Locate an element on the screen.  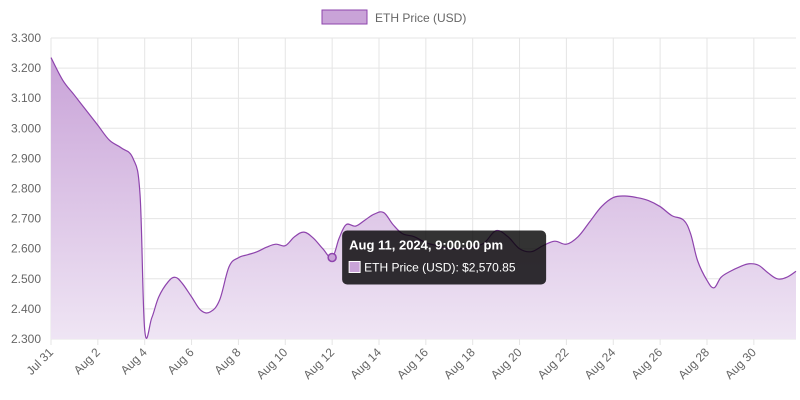
y-tick-label: 3.200 is located at coordinates (26, 68).